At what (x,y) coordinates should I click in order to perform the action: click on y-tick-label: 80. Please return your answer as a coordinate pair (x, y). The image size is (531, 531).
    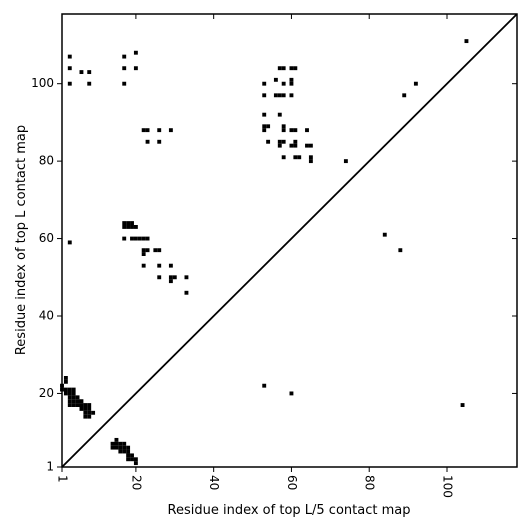
    Looking at the image, I should click on (46, 161).